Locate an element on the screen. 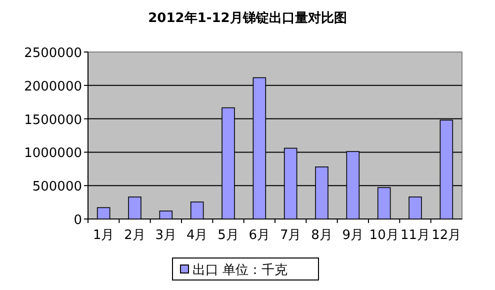  y-tick-label: 1000000 is located at coordinates (53, 154).